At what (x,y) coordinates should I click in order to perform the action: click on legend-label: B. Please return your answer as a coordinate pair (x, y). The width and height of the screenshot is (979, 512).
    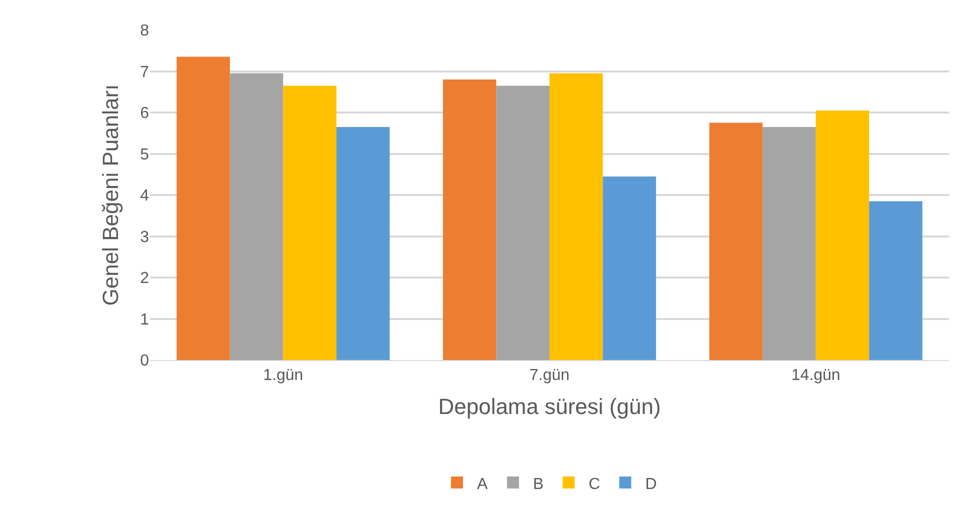
    Looking at the image, I should click on (538, 484).